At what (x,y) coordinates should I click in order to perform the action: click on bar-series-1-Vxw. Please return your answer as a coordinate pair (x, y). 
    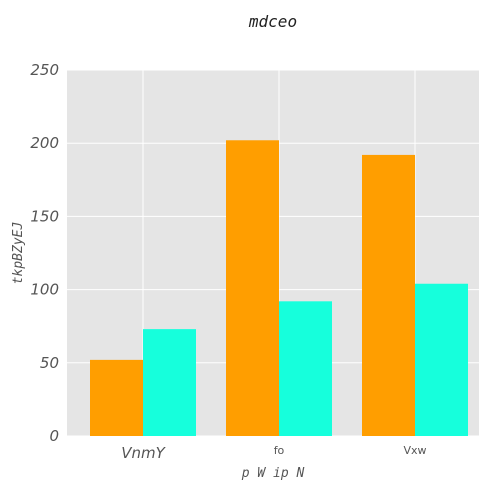
    Looking at the image, I should click on (388, 295).